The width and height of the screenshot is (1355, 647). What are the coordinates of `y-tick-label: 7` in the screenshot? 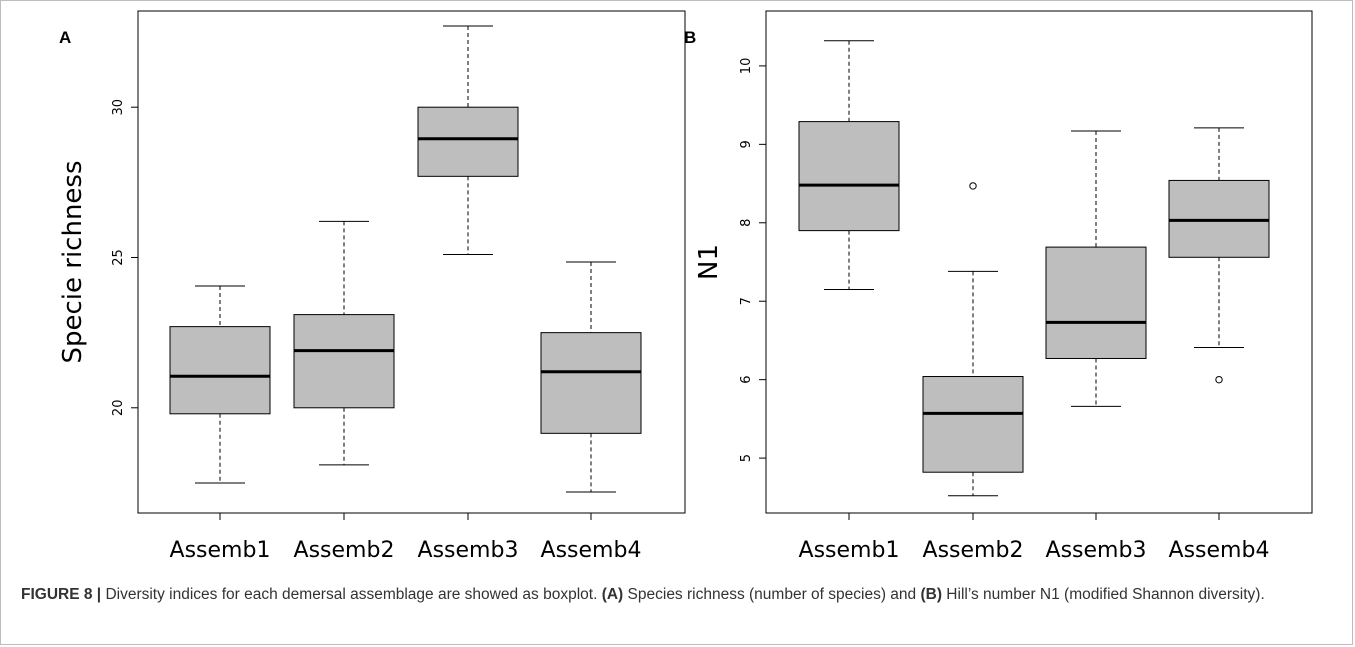 It's located at (746, 301).